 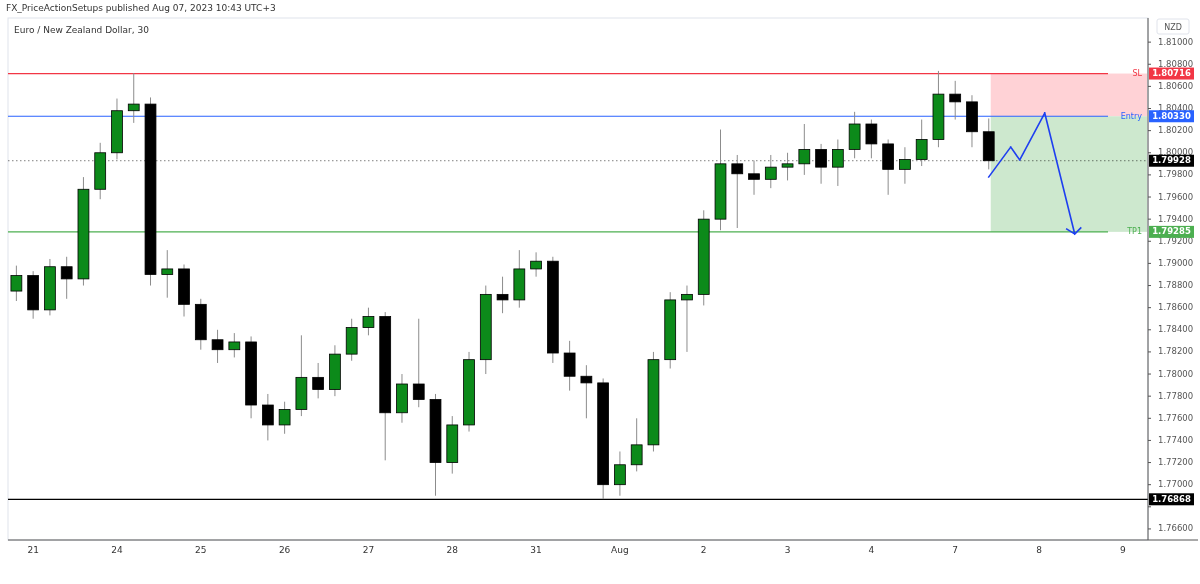 I want to click on x-tick-label: 28, so click(x=452, y=550).